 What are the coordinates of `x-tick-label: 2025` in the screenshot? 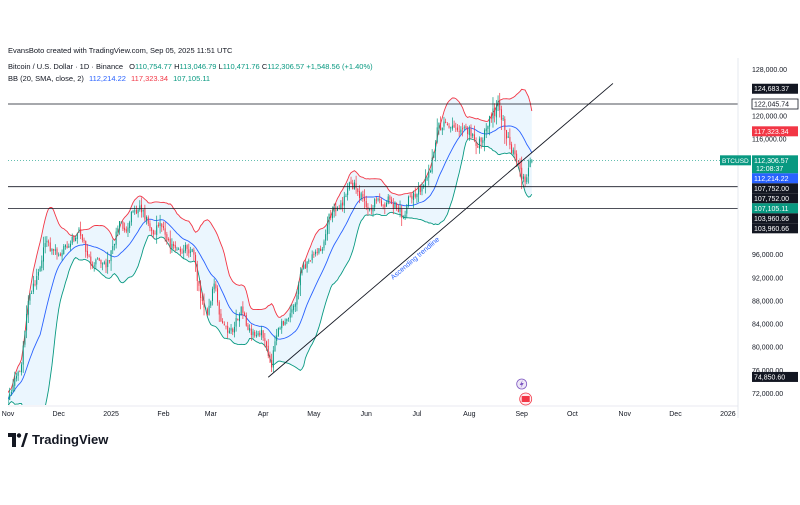 It's located at (111, 414).